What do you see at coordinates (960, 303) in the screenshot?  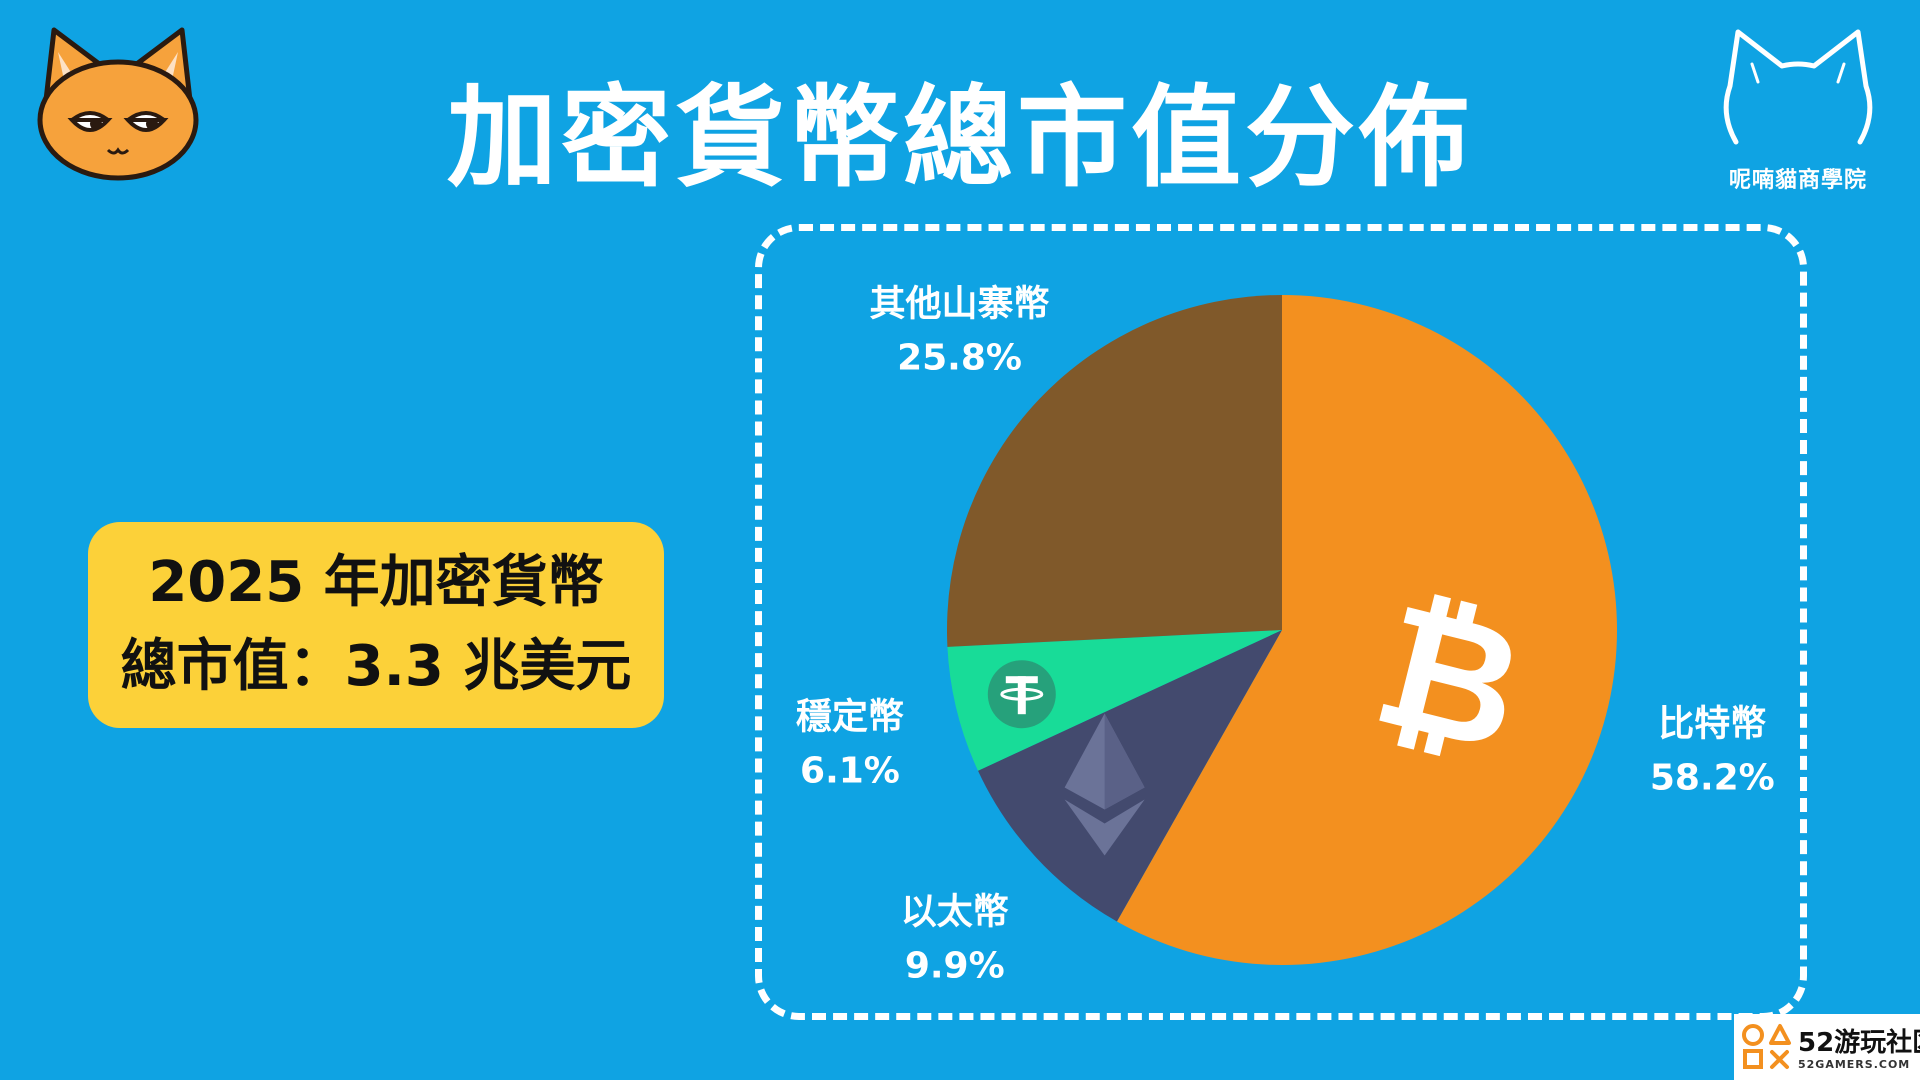 I see `slice-name-altcoins: 其他山寨幣` at bounding box center [960, 303].